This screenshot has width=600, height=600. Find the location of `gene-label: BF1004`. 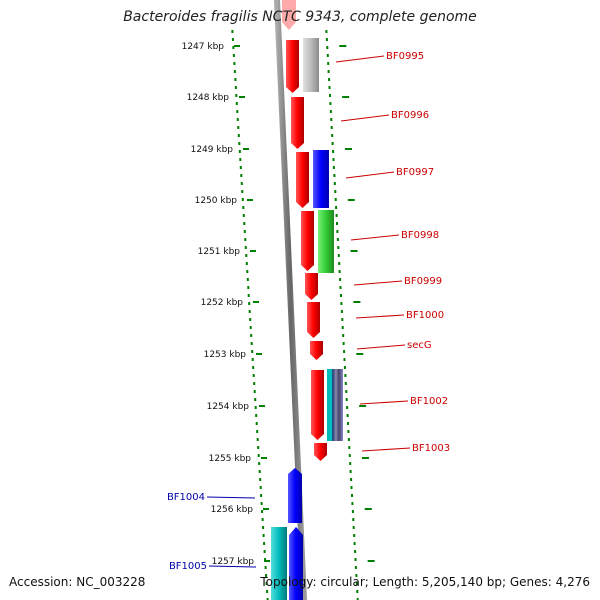

gene-label: BF1004 is located at coordinates (186, 497).